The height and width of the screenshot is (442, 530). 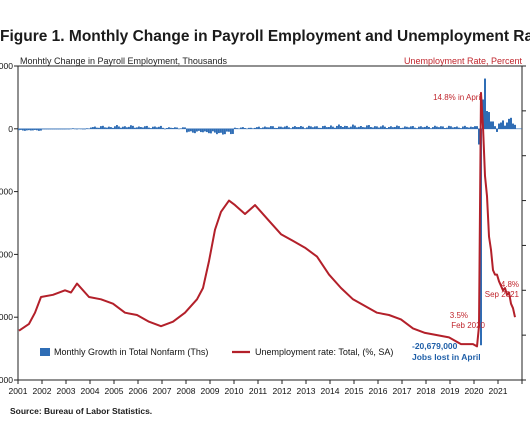 I want to click on x-tick-label: 2009, so click(x=210, y=391).